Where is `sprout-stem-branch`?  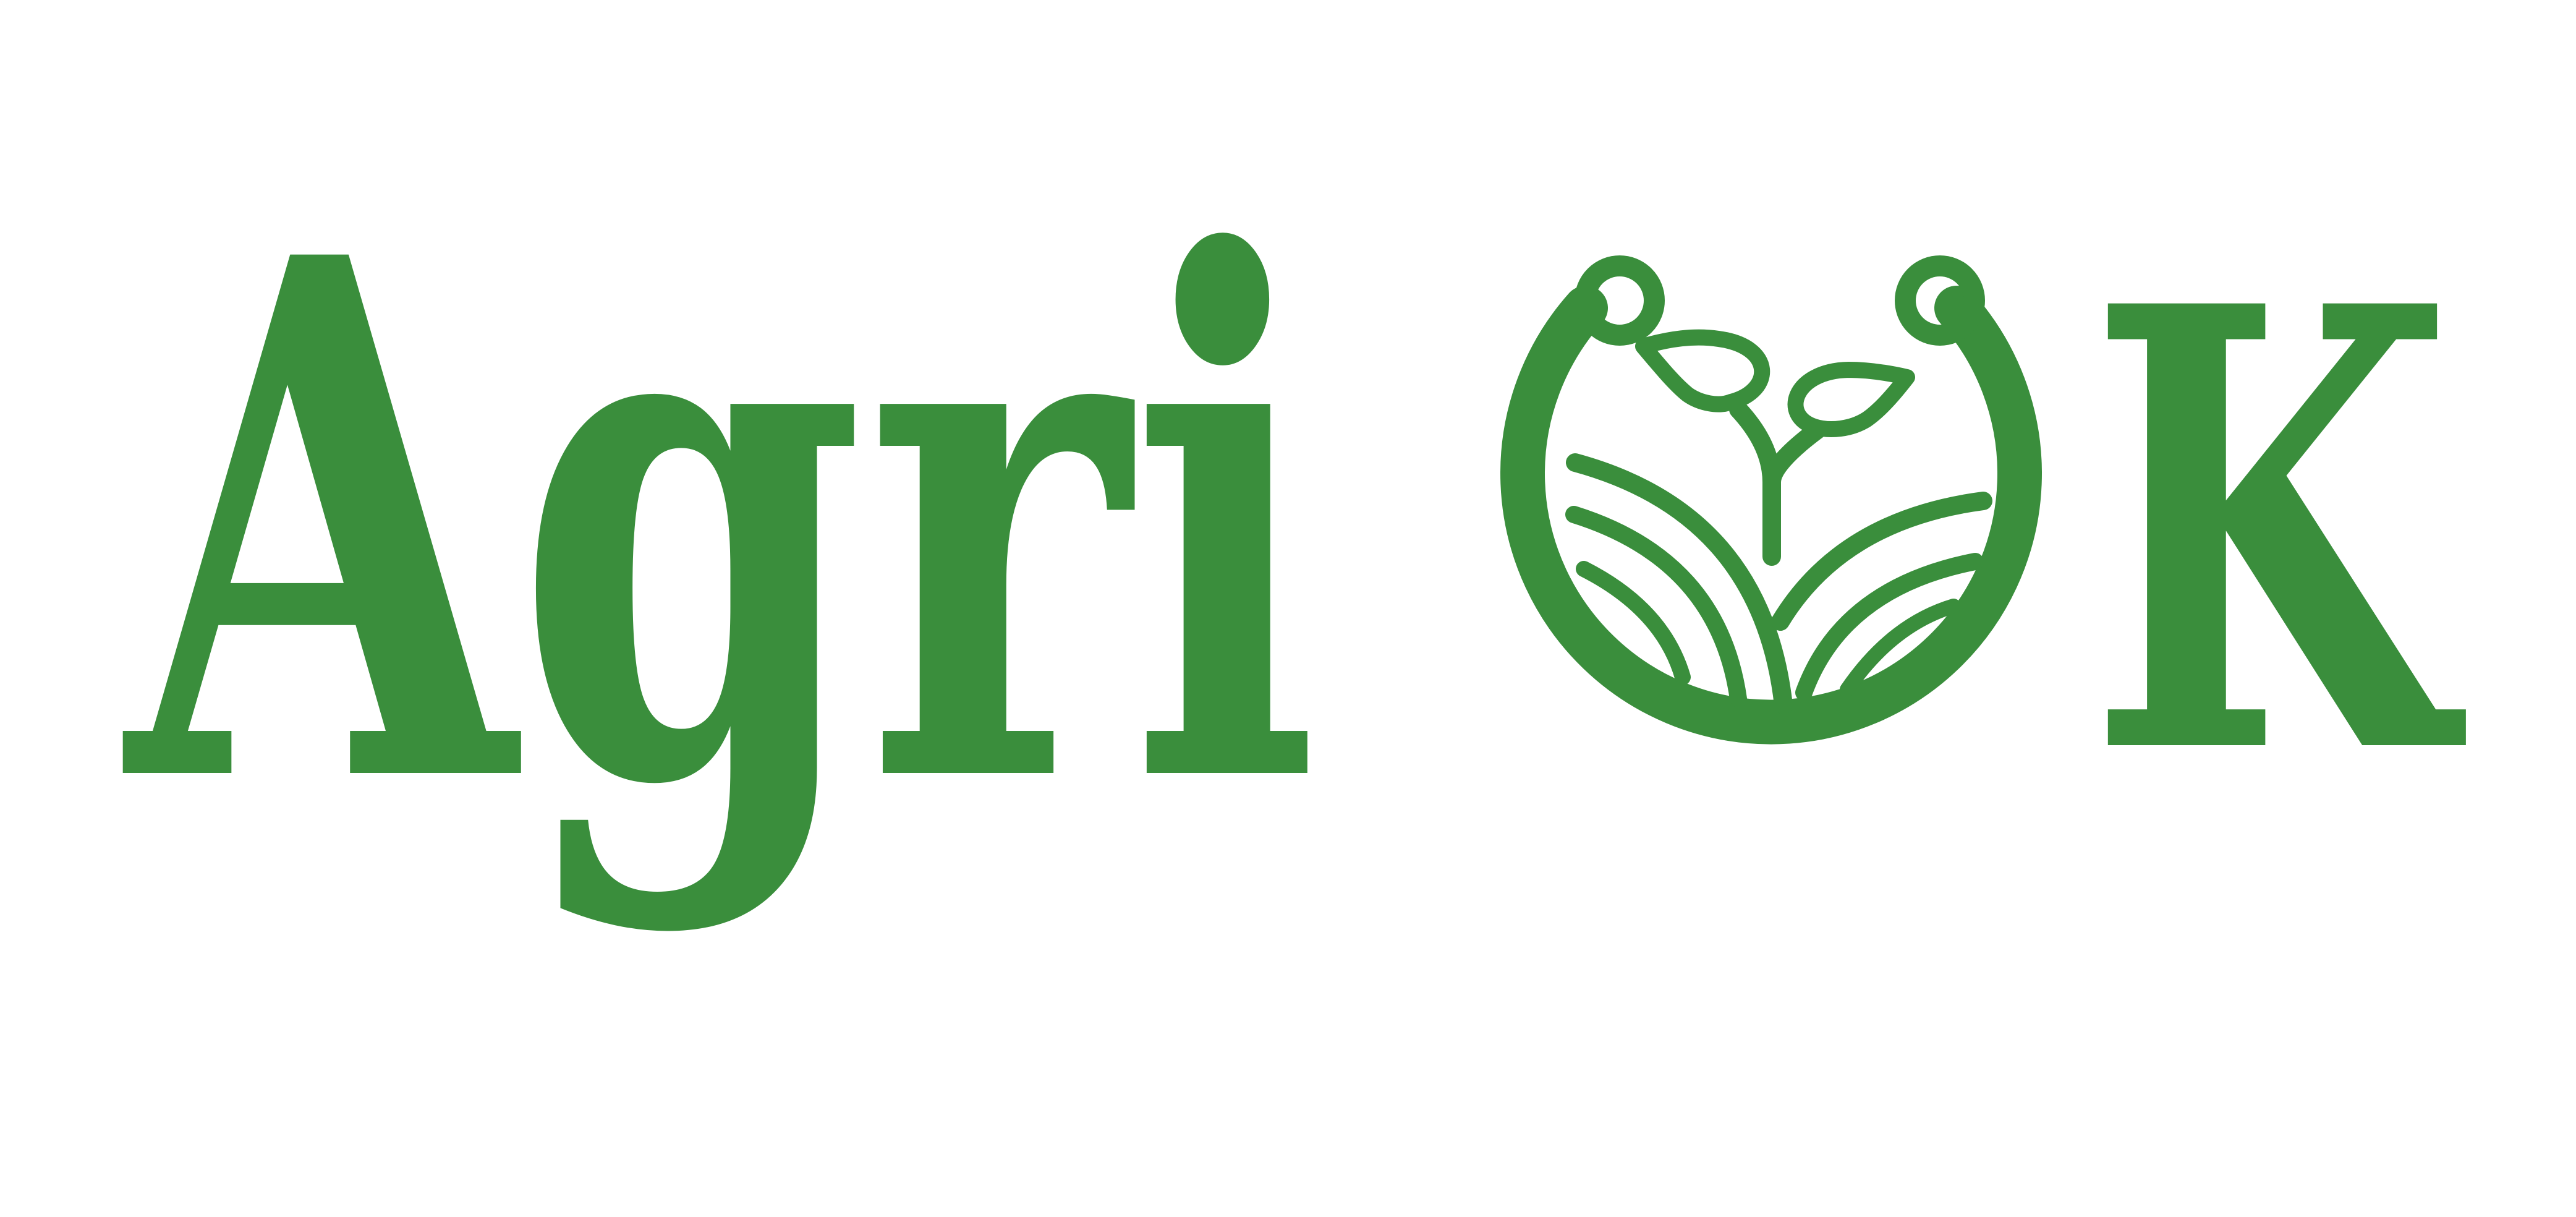
sprout-stem-branch is located at coordinates (1794, 456).